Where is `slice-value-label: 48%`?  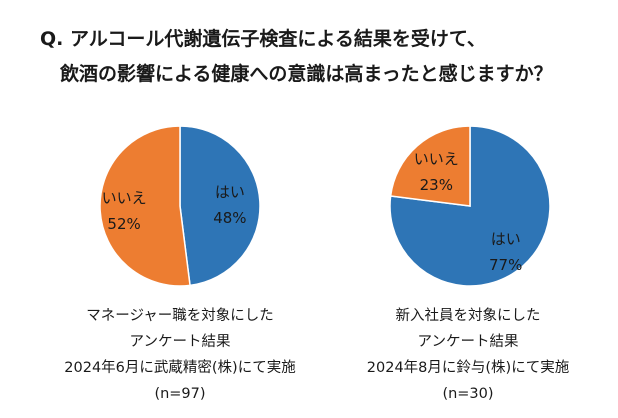
slice-value-label: 48% is located at coordinates (229, 218).